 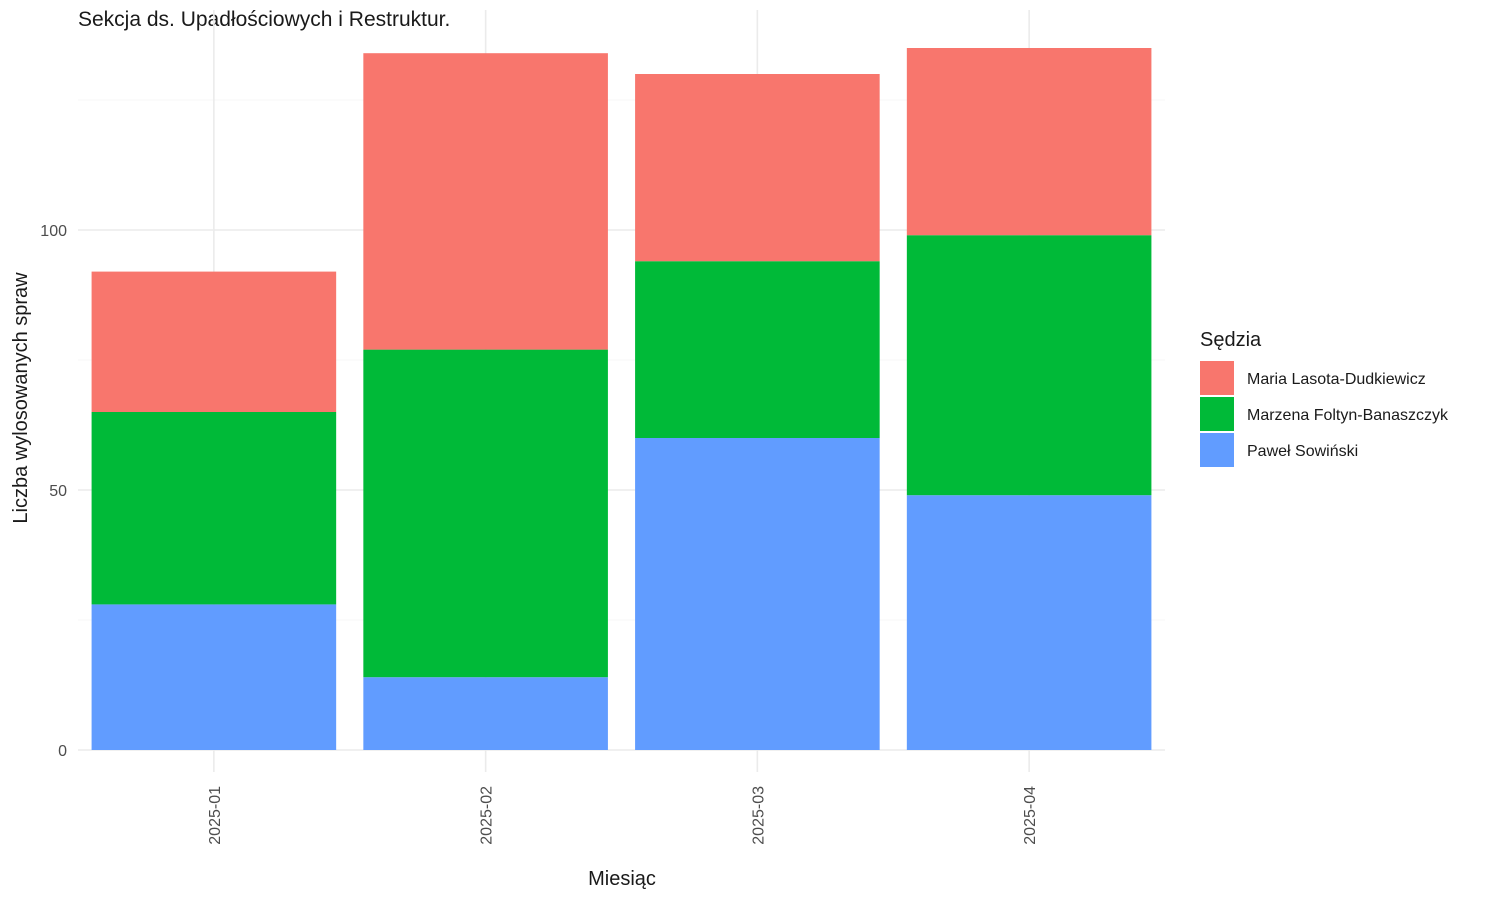 I want to click on chart-title: Sekcja ds. Upadłościowych i Restruktur., so click(x=264, y=19).